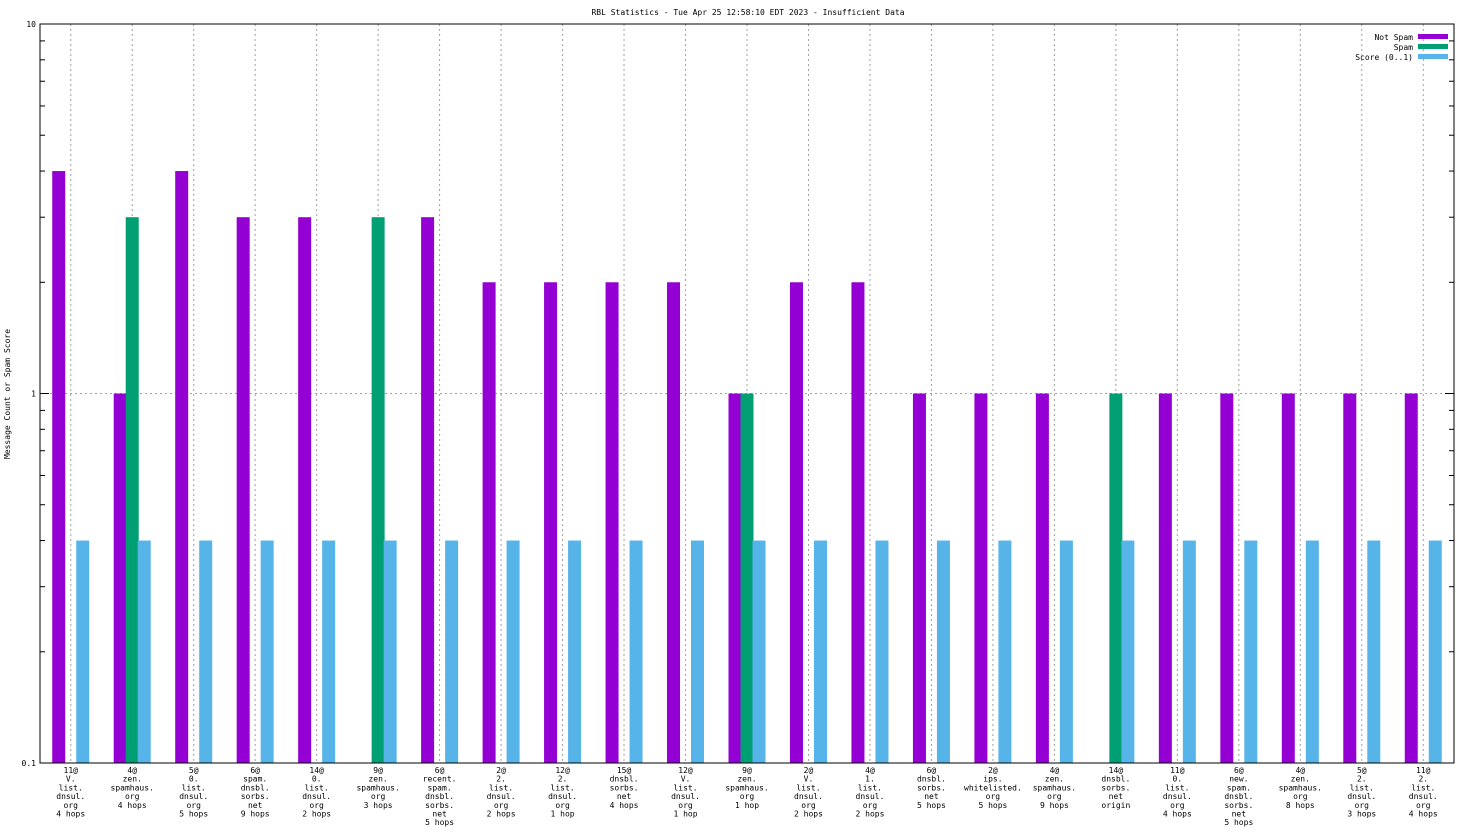  Describe the element at coordinates (870, 814) in the screenshot. I see `x-tick-label-line: 2 hops` at that location.